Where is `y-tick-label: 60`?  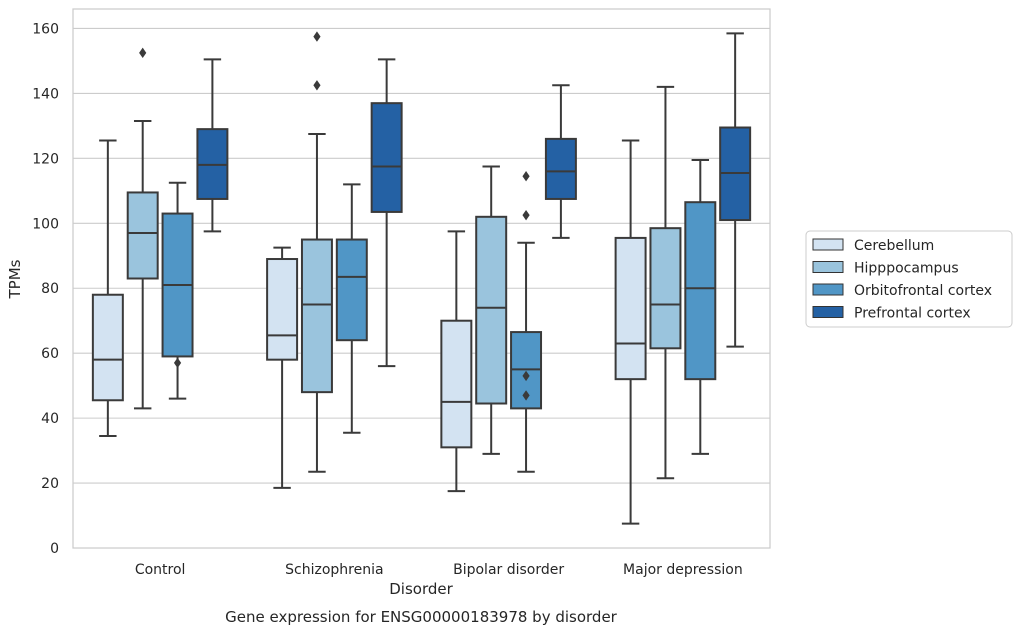
y-tick-label: 60 is located at coordinates (50, 354).